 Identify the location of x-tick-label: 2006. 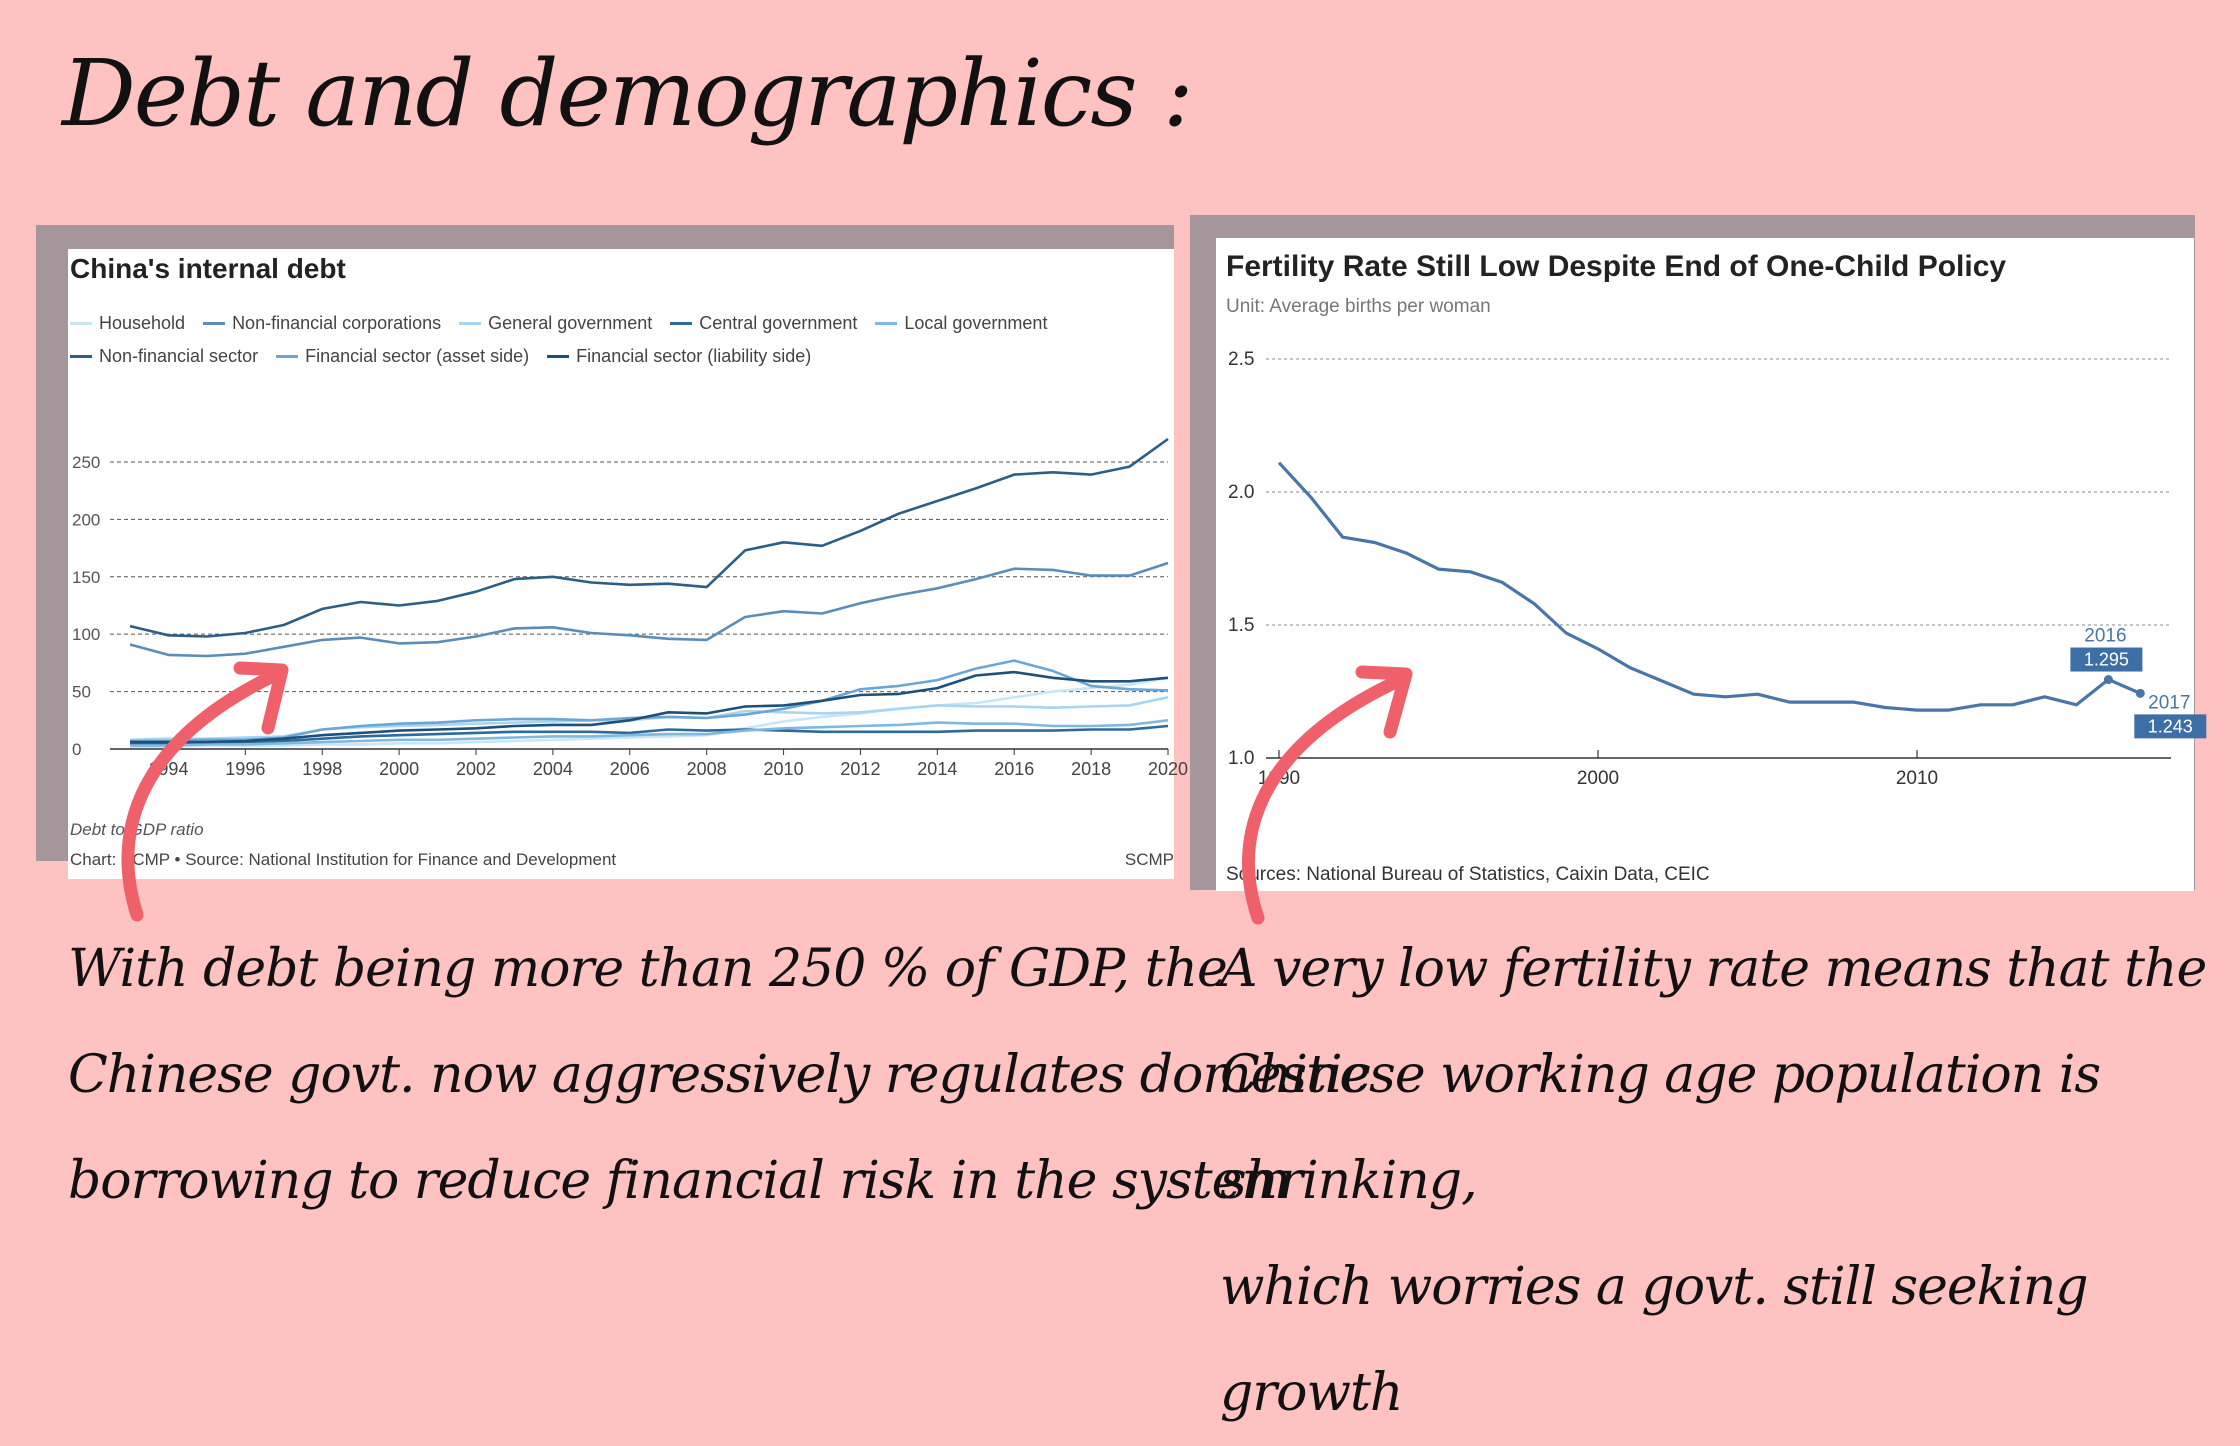
(630, 769).